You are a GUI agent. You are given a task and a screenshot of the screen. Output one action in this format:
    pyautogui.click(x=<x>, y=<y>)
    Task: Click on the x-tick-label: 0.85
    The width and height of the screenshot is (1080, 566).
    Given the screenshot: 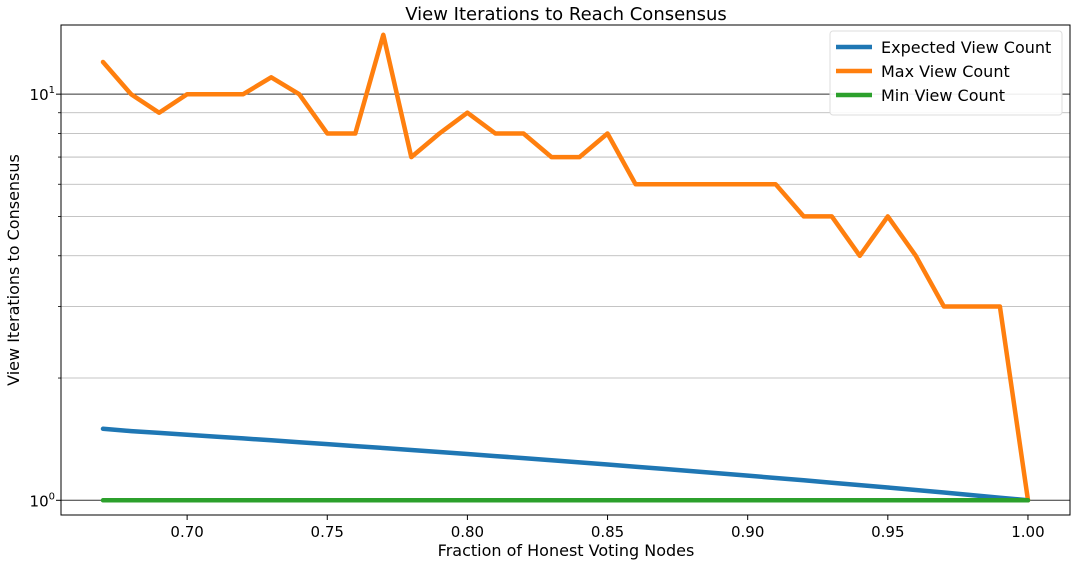 What is the action you would take?
    pyautogui.click(x=607, y=532)
    